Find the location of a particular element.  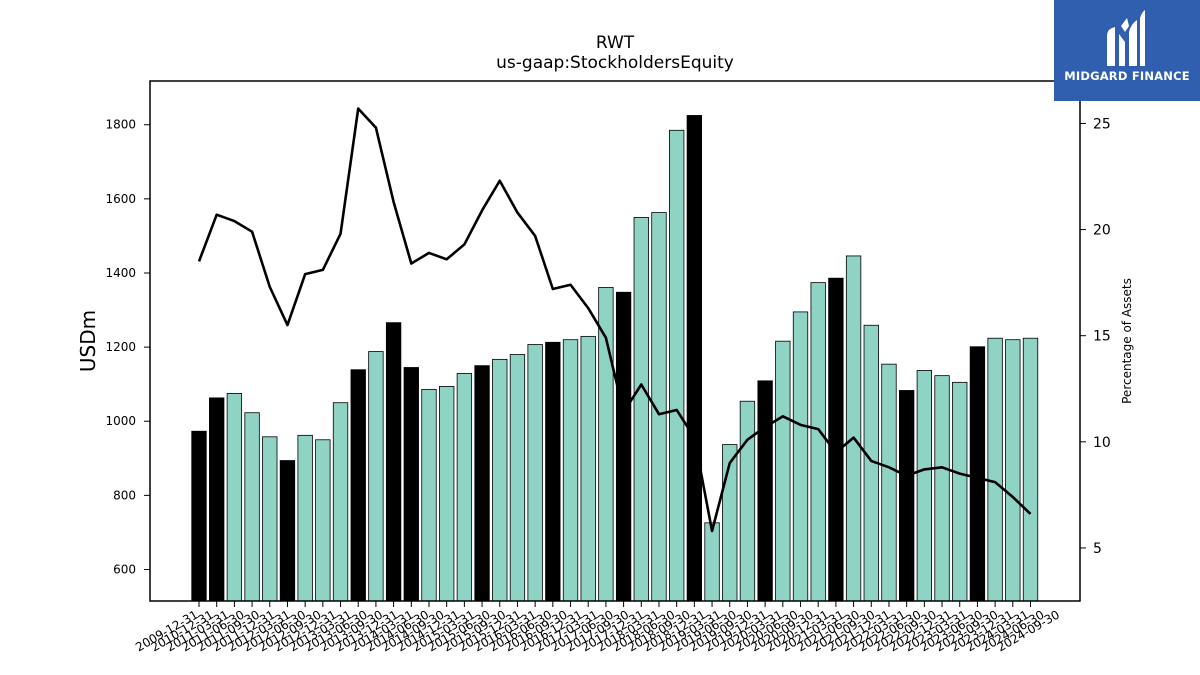

y-tick-label: 600 is located at coordinates (124, 569).